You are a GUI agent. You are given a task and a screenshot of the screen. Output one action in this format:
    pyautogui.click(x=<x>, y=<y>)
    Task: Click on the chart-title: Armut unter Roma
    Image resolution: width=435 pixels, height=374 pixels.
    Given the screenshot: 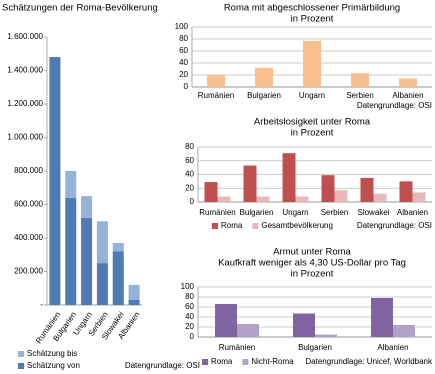 What is the action you would take?
    pyautogui.click(x=312, y=252)
    